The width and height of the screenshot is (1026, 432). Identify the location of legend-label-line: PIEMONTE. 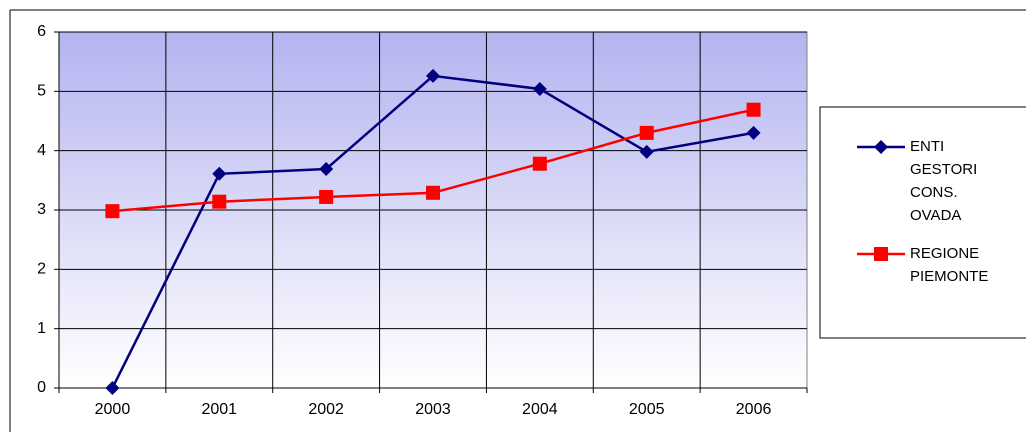
(949, 276).